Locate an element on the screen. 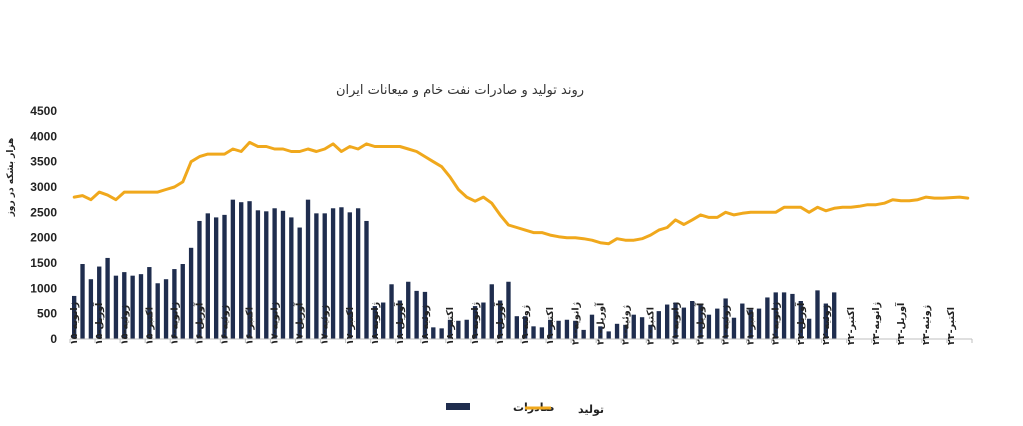 The height and width of the screenshot is (426, 1023). legend-swatch-exports is located at coordinates (458, 406).